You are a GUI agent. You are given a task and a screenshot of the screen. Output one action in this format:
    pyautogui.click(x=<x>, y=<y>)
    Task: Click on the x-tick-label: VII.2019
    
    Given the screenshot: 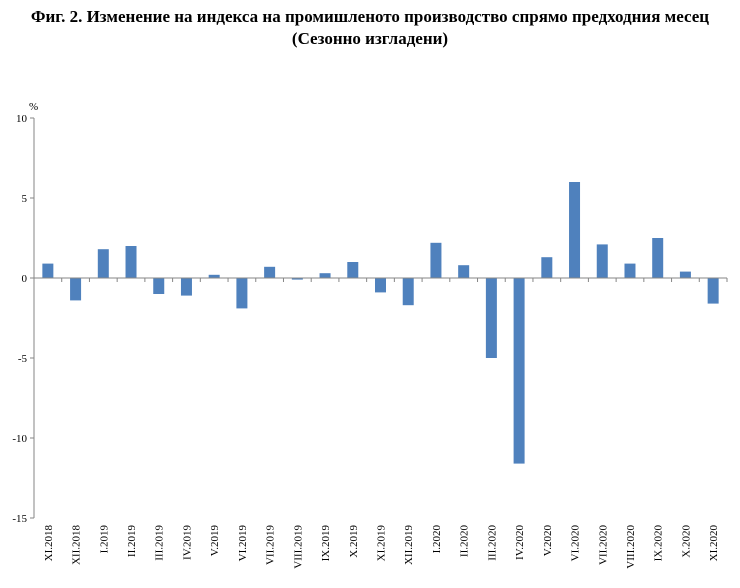 What is the action you would take?
    pyautogui.click(x=271, y=545)
    